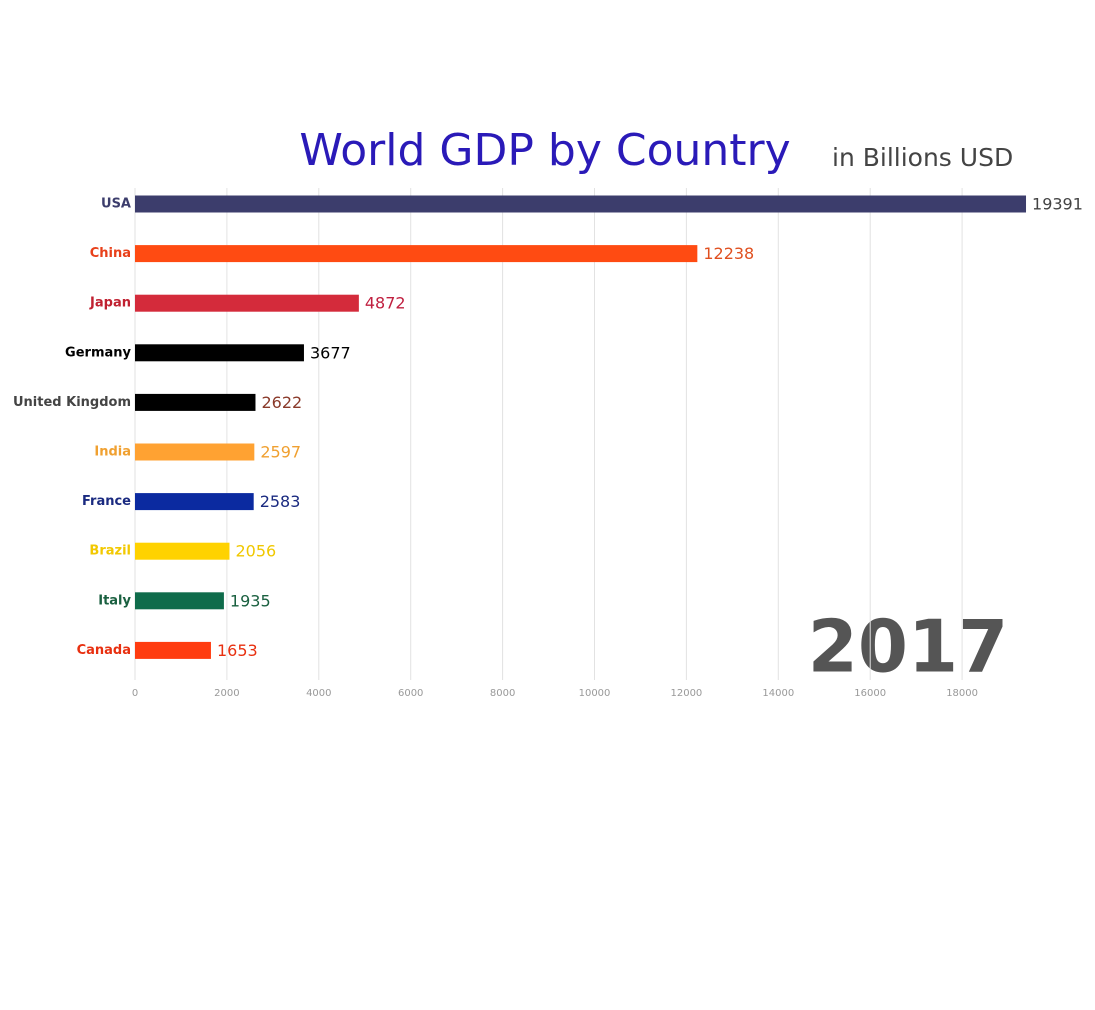 The width and height of the screenshot is (1095, 1010). What do you see at coordinates (135, 693) in the screenshot?
I see `x-tick-label: 0` at bounding box center [135, 693].